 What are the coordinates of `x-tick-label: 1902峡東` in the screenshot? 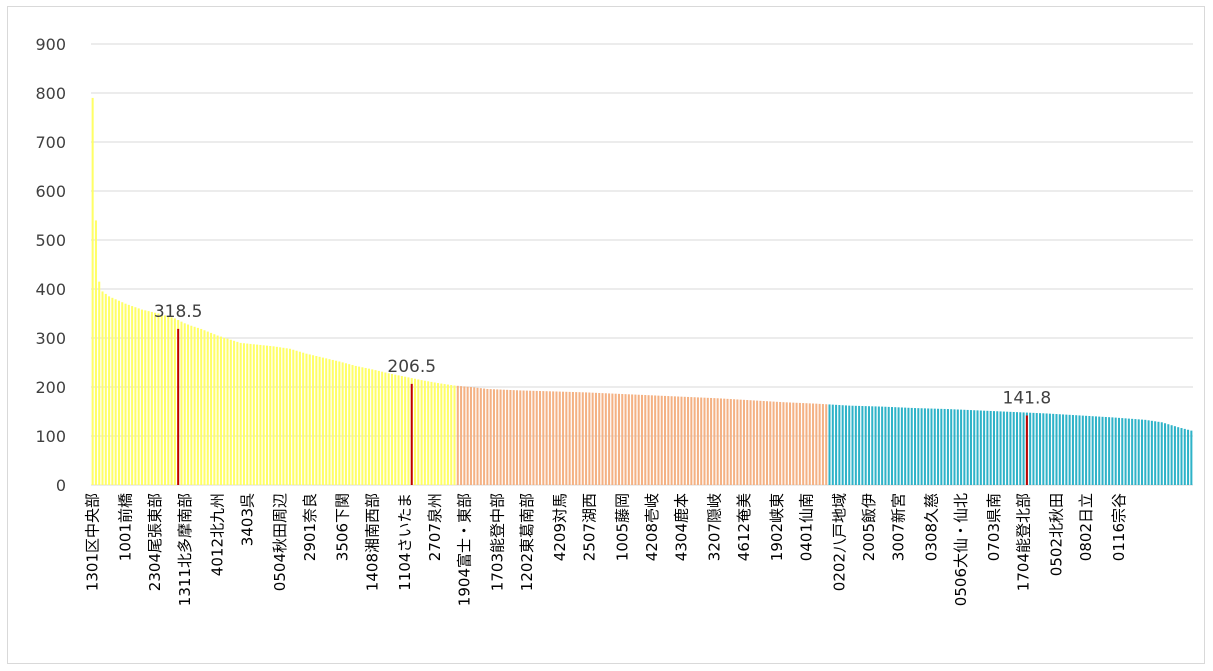 It's located at (777, 527).